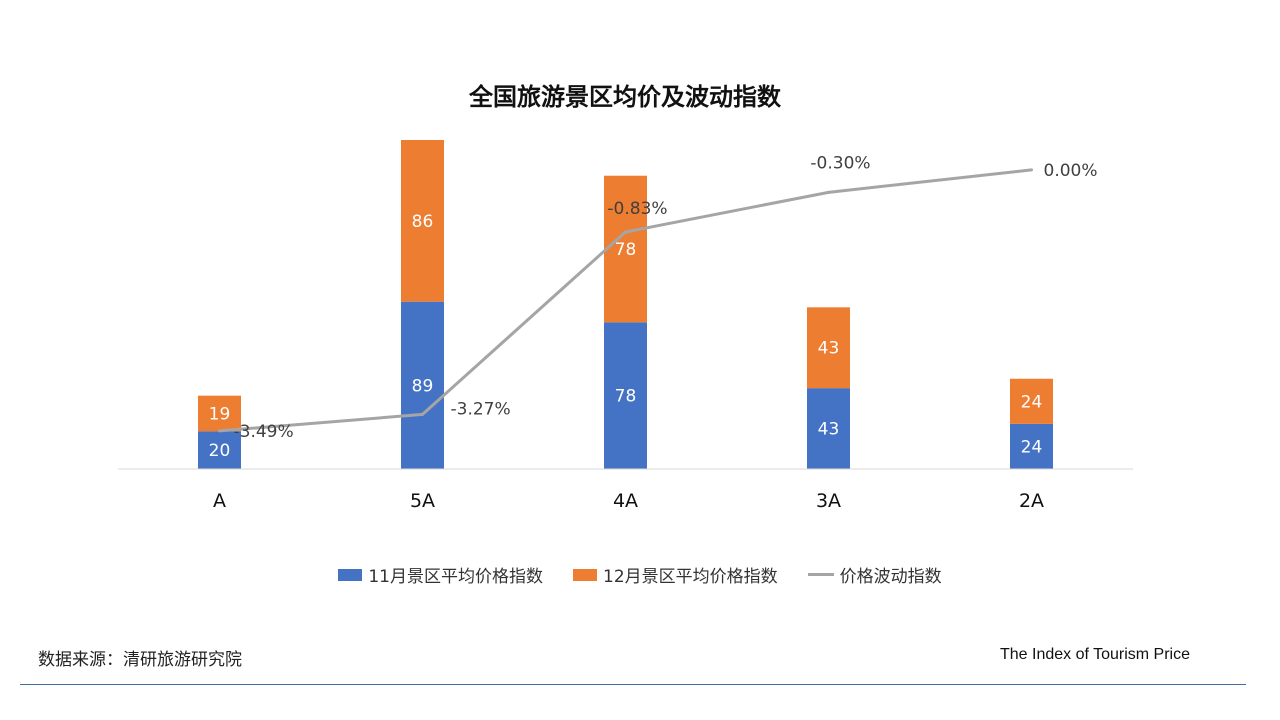 The width and height of the screenshot is (1280, 720). I want to click on bar-november-2A, so click(1031, 446).